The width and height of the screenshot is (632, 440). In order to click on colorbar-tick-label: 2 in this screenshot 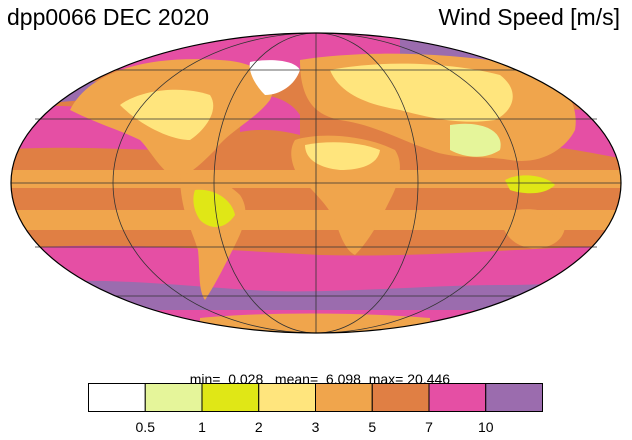, I will do `click(258, 427)`.